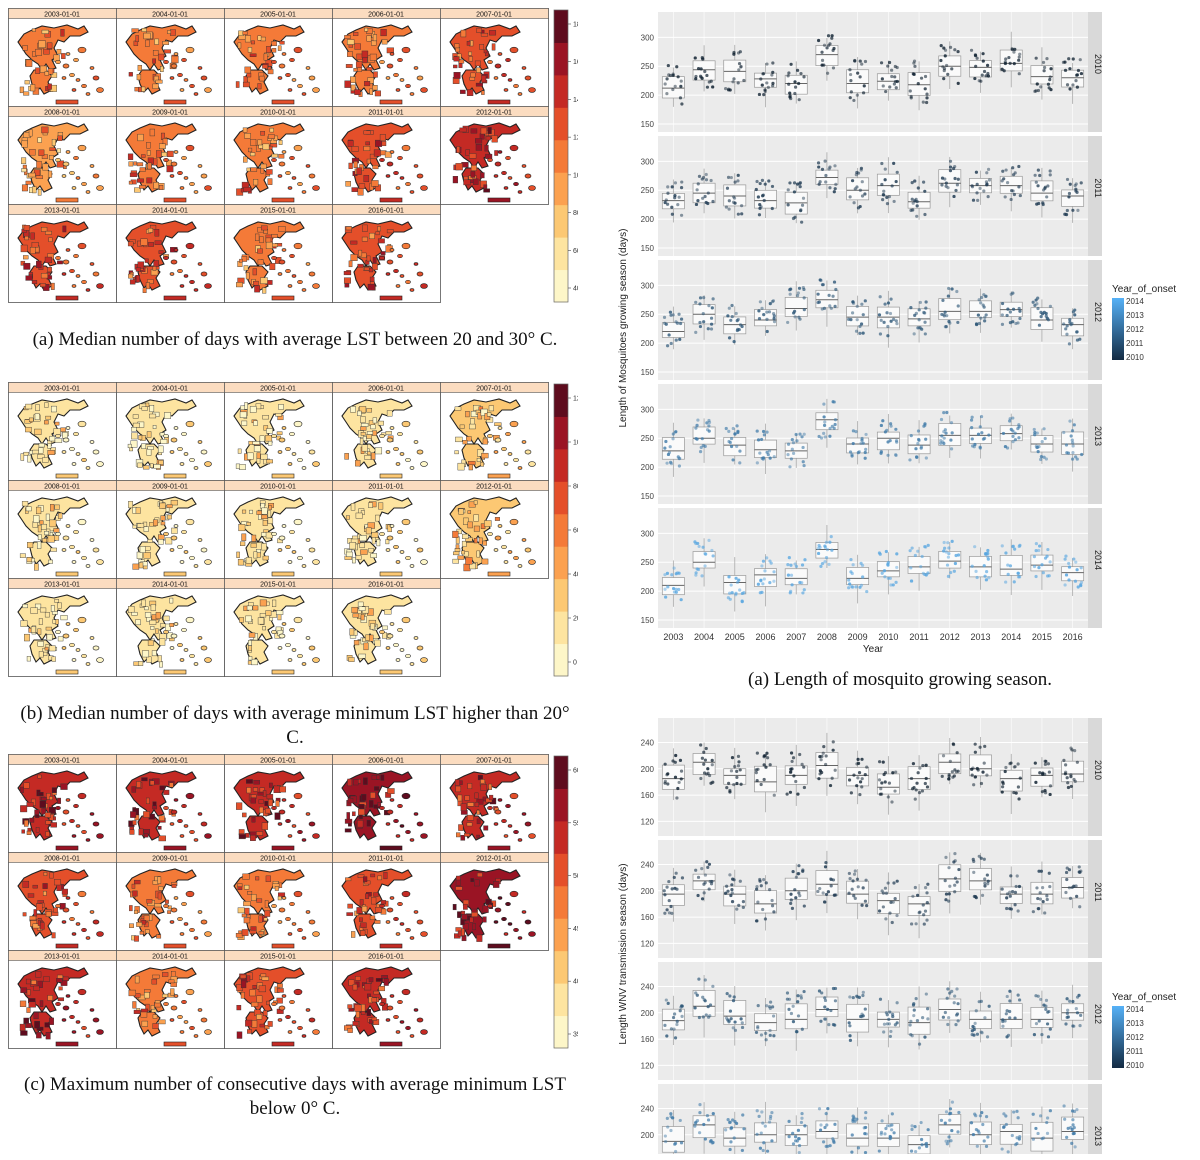  Describe the element at coordinates (494, 13) in the screenshot. I see `map-strip` at that location.